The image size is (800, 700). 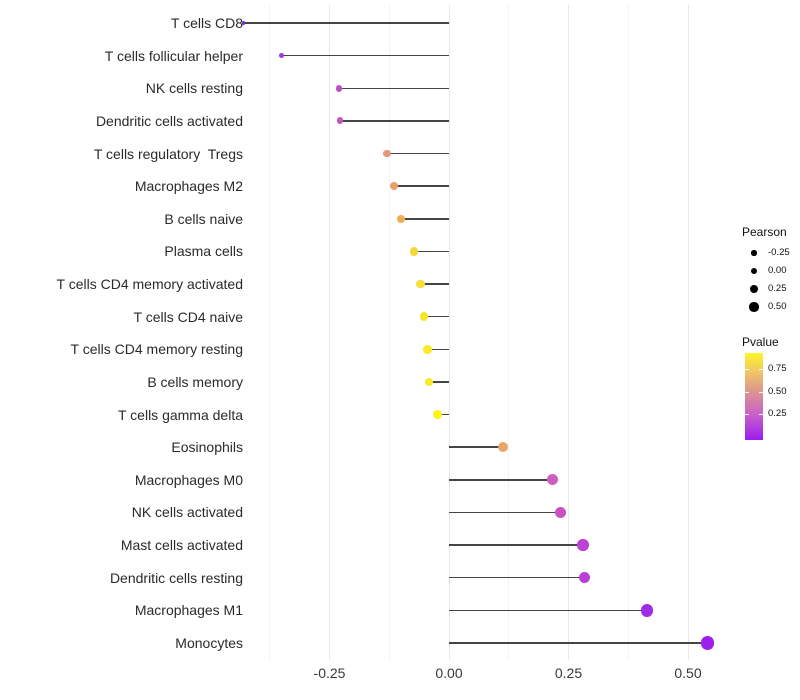 I want to click on y-axis-label: Eosinophils, so click(x=207, y=447).